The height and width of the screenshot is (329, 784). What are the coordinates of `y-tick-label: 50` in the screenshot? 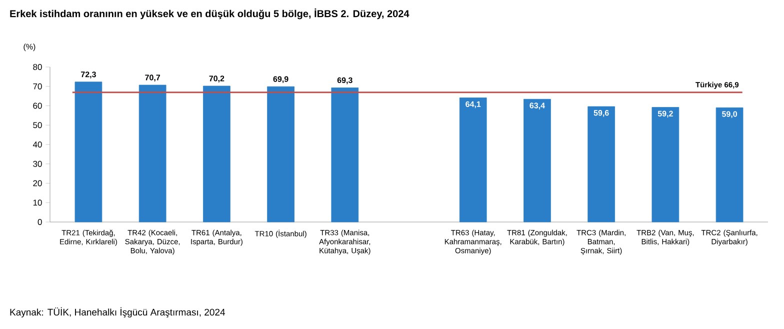 It's located at (37, 125).